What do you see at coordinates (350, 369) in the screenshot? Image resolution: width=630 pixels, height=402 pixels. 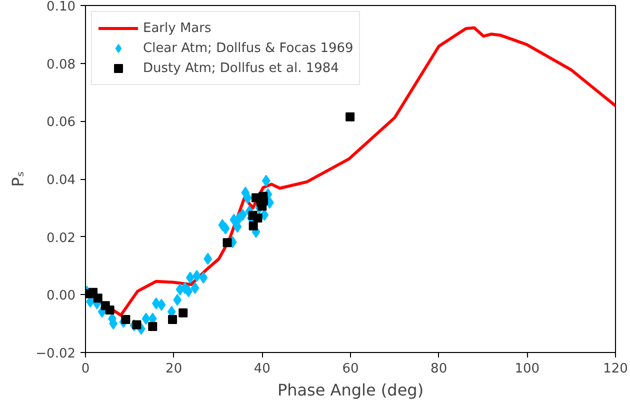 I see `x-tick-label: 60` at bounding box center [350, 369].